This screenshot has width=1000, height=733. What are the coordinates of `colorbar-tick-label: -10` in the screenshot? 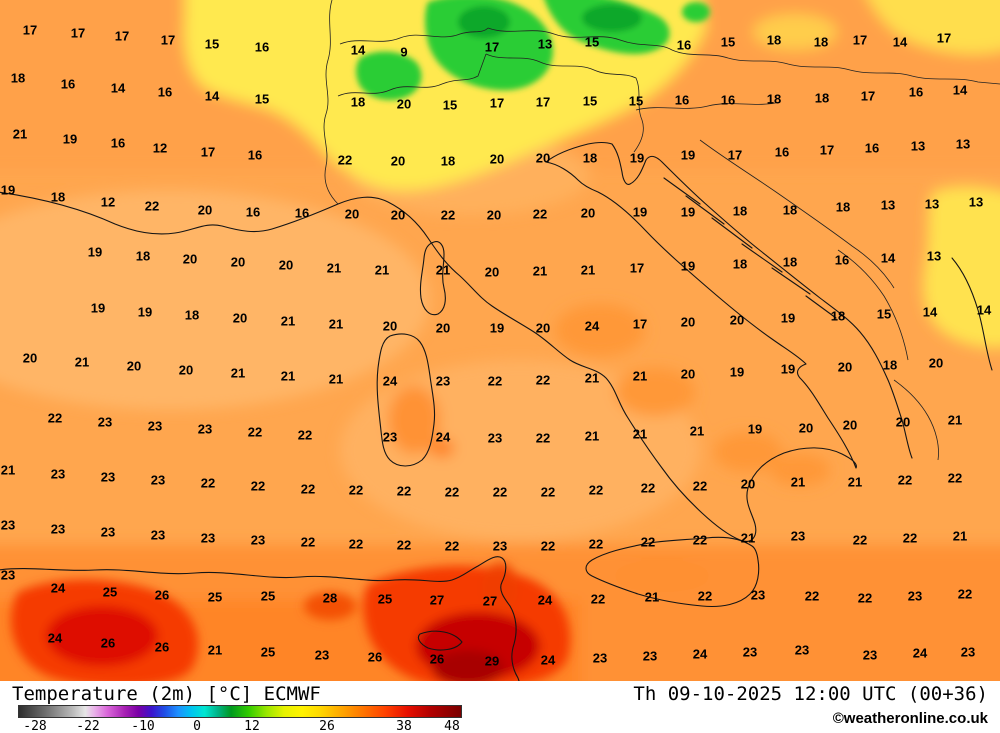 It's located at (143, 726).